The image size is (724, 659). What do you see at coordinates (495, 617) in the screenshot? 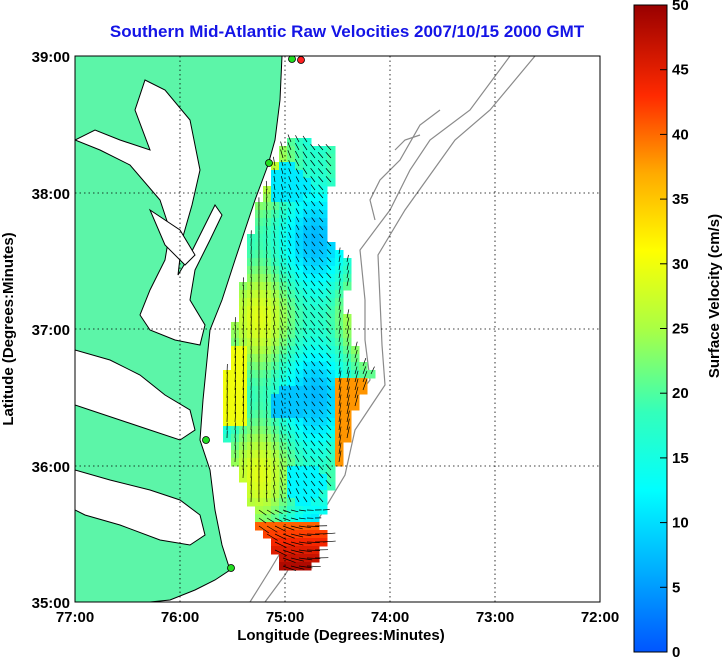
I see `x-tick-label: 73:00` at bounding box center [495, 617].